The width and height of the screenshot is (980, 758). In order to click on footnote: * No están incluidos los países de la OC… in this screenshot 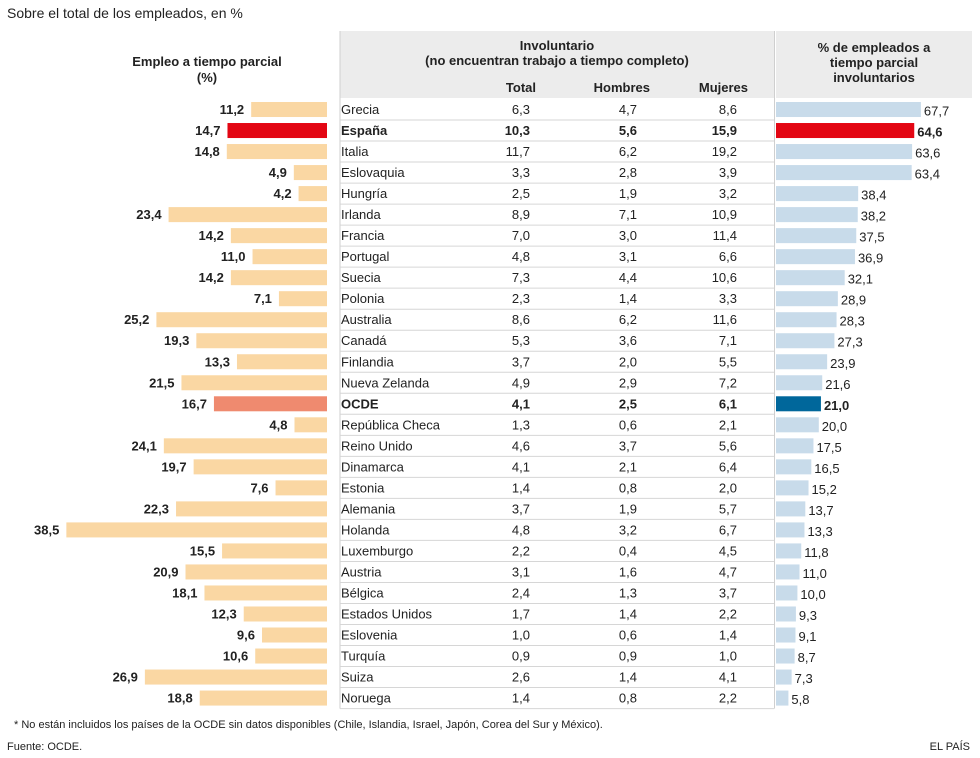, I will do `click(308, 725)`.